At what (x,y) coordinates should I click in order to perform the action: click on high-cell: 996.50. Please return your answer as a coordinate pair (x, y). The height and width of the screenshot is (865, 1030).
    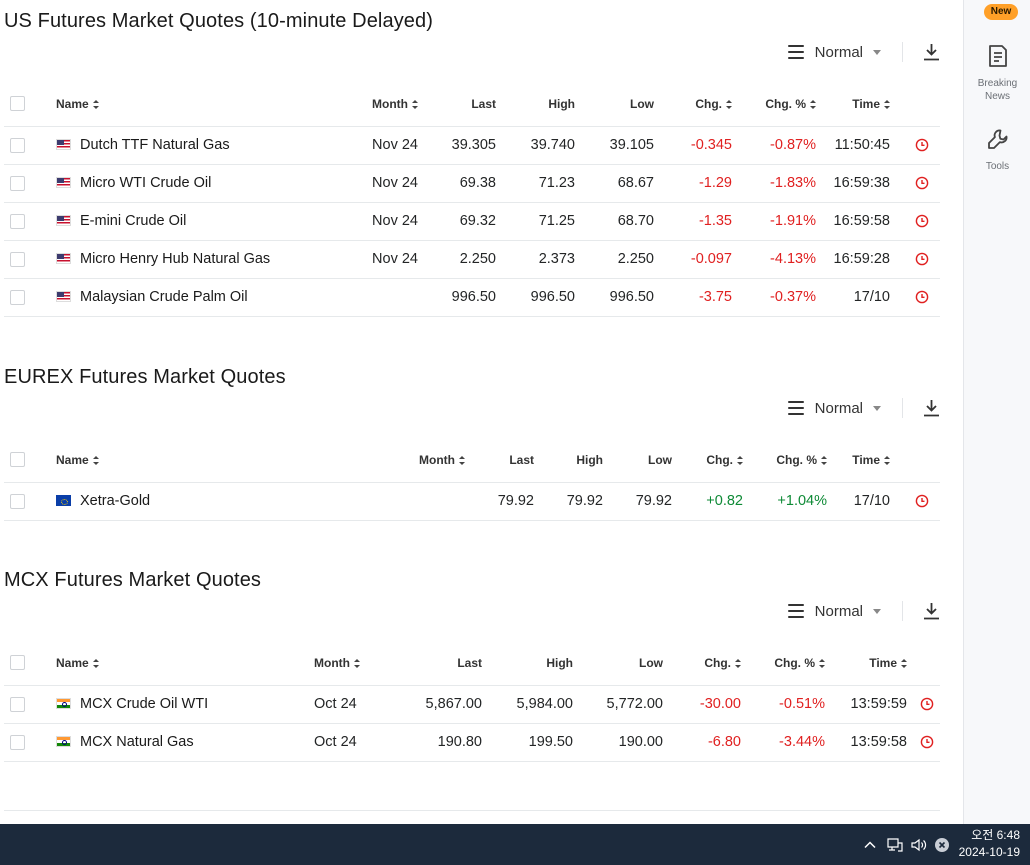
    Looking at the image, I should click on (535, 297).